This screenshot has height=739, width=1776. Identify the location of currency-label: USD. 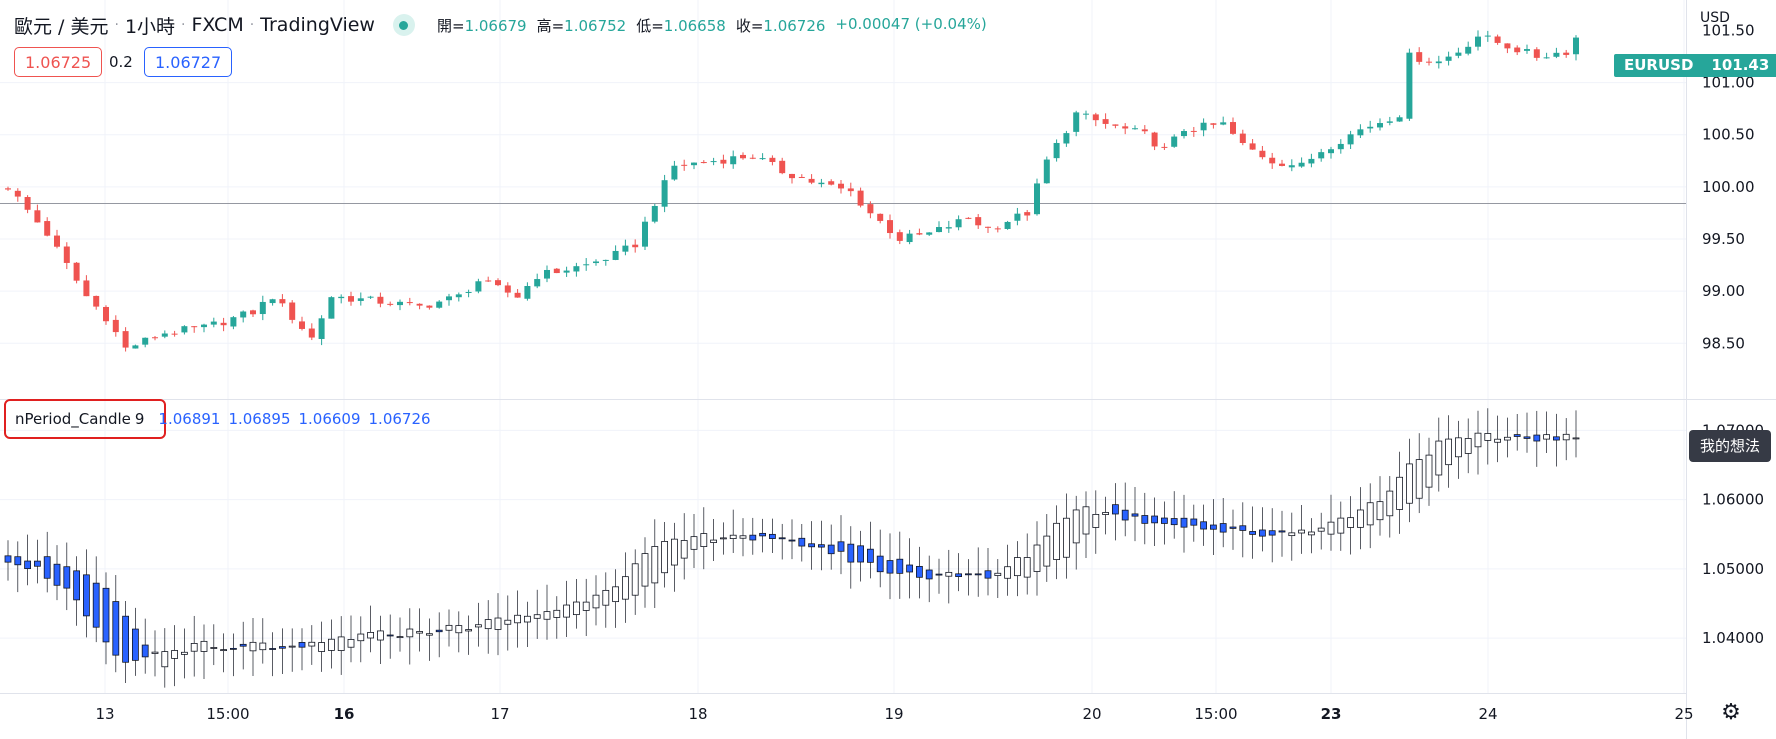
(1715, 18).